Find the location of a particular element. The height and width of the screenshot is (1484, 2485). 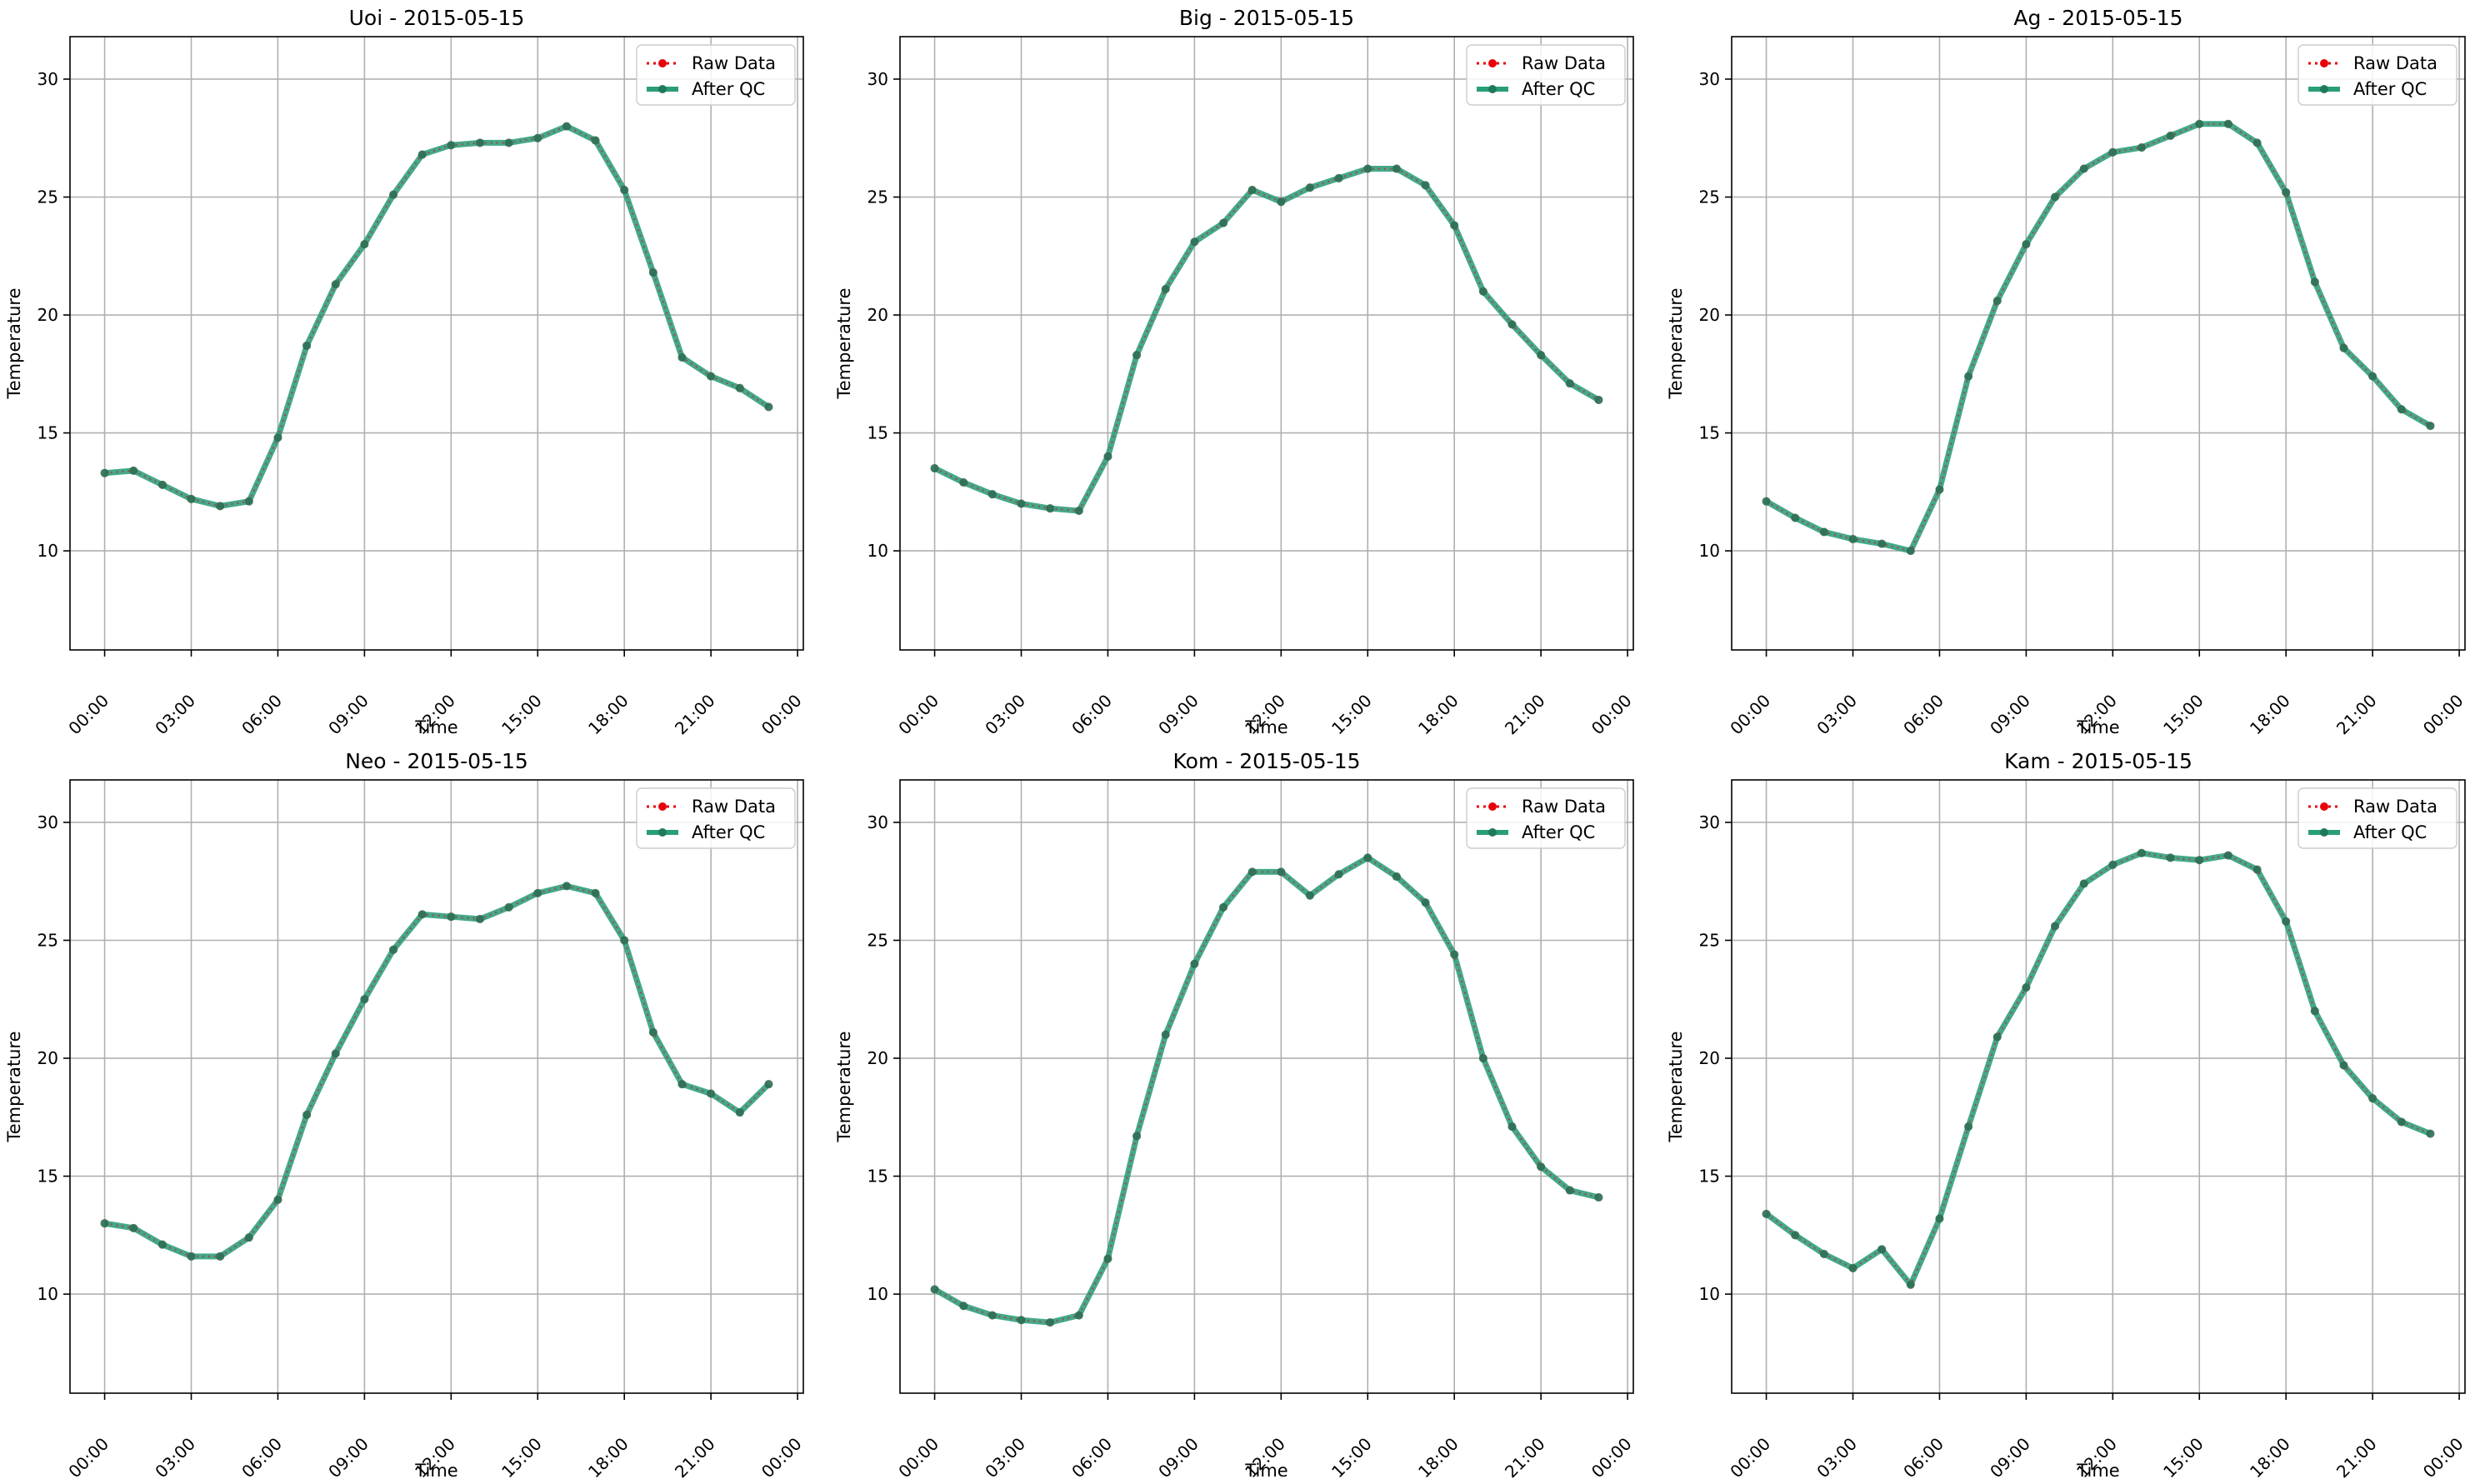

chart-title: Neo - 2015-05-15 is located at coordinates (436, 761).